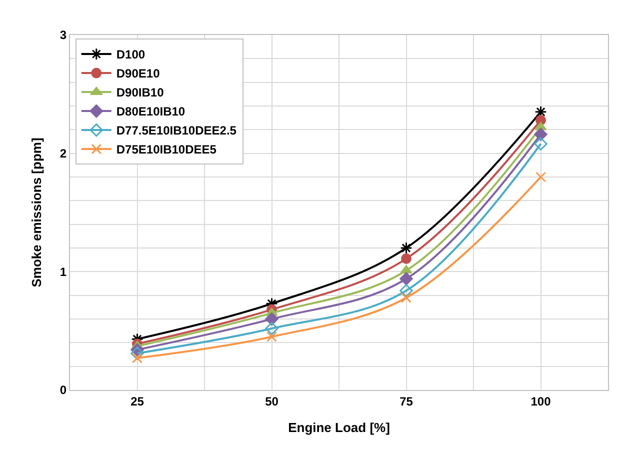 This screenshot has height=450, width=628. Describe the element at coordinates (138, 73) in the screenshot. I see `legend-label: D90E10` at that location.